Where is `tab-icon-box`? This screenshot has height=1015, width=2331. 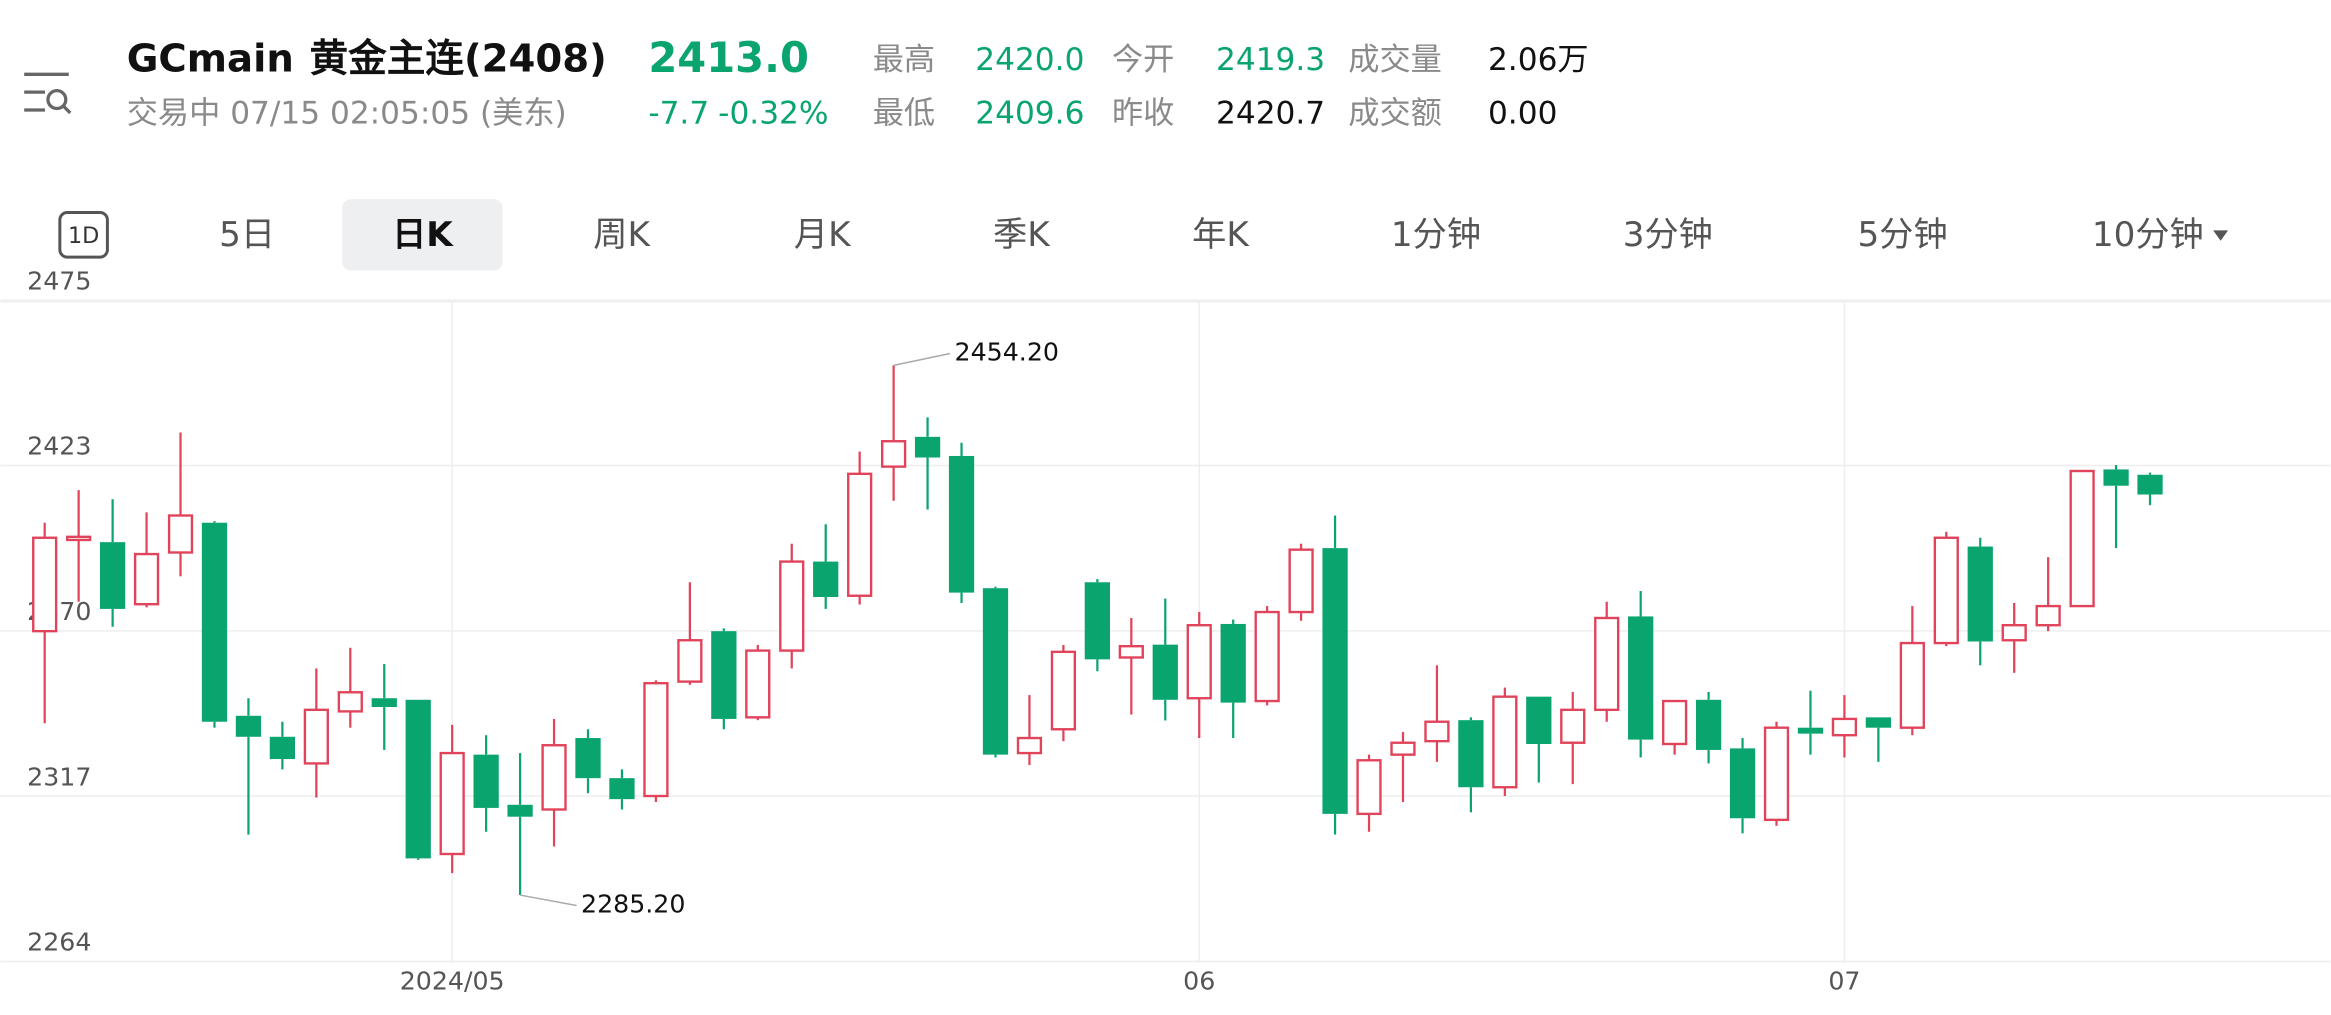 tab-icon-box is located at coordinates (83, 235).